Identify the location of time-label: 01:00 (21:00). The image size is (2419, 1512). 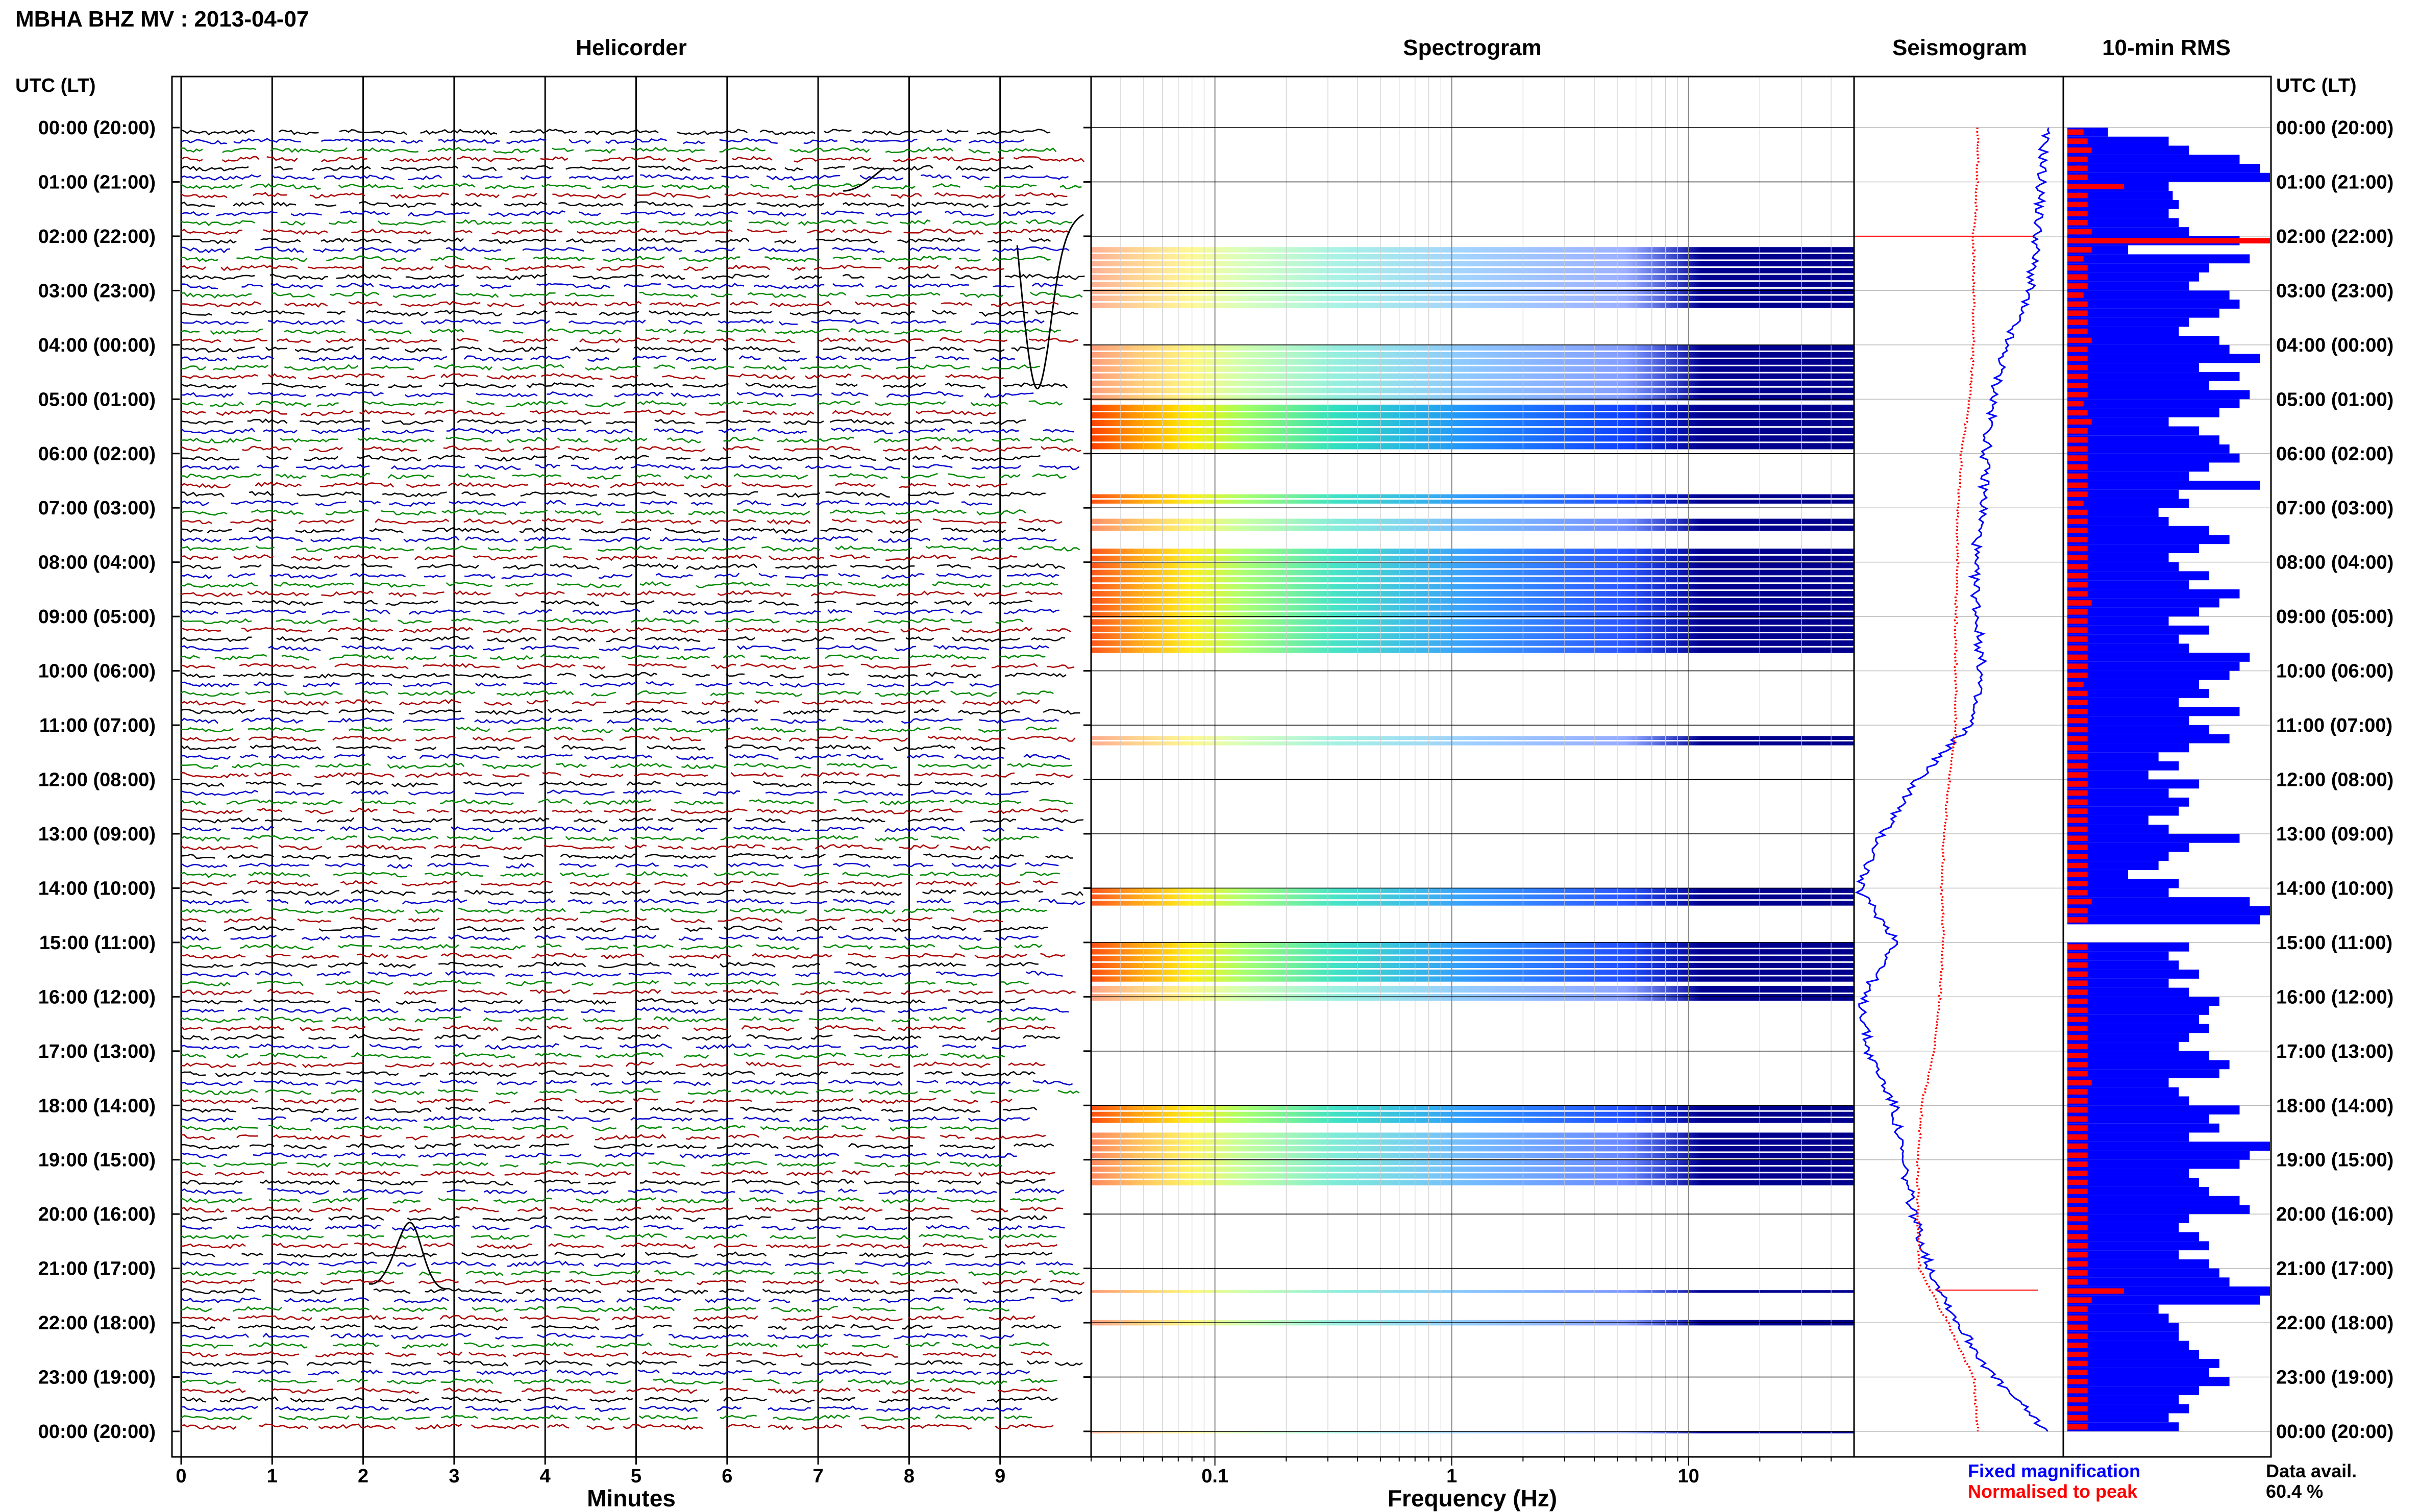
(2334, 182).